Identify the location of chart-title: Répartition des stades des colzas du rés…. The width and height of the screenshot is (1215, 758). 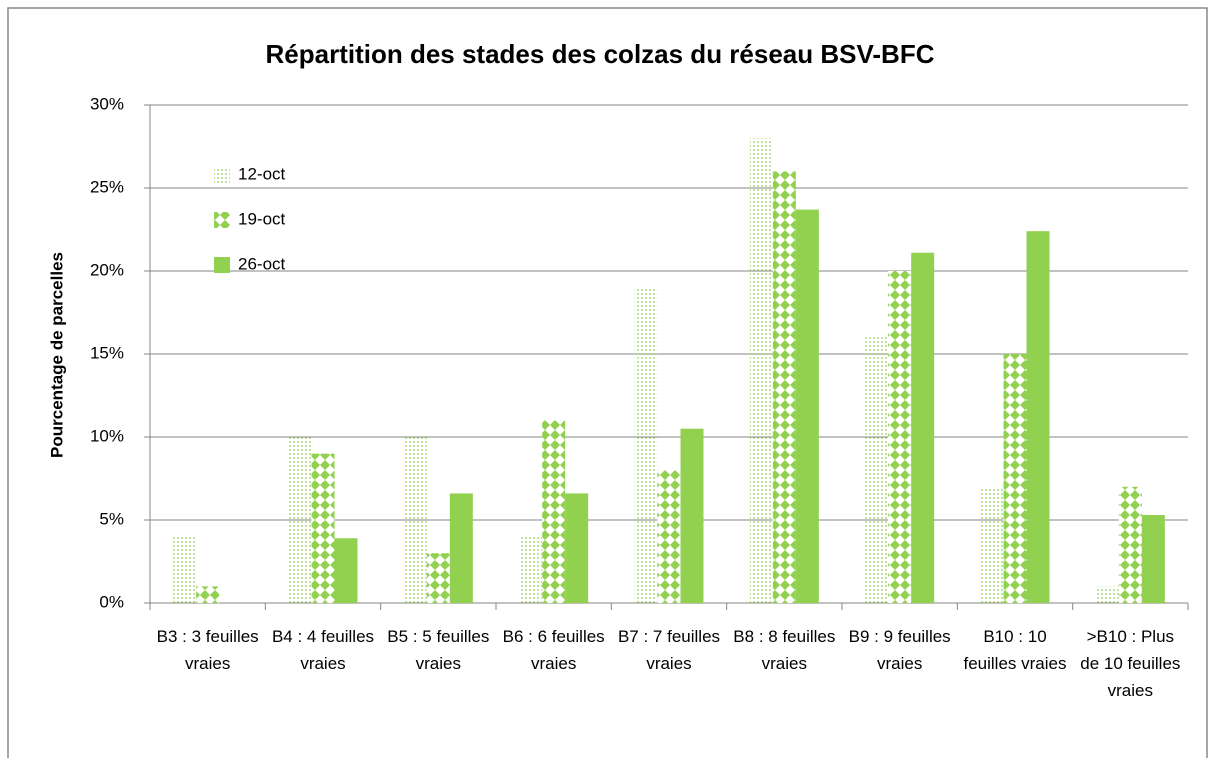
(600, 54).